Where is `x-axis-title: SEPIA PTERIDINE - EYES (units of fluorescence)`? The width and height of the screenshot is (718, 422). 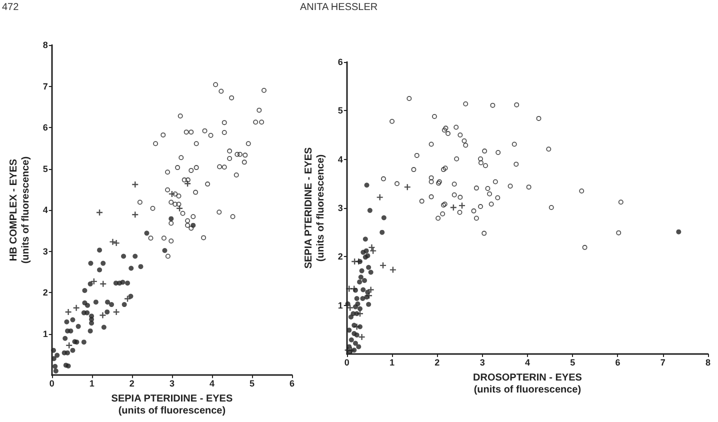 x-axis-title: SEPIA PTERIDINE - EYES (units of fluorescence) is located at coordinates (172, 405).